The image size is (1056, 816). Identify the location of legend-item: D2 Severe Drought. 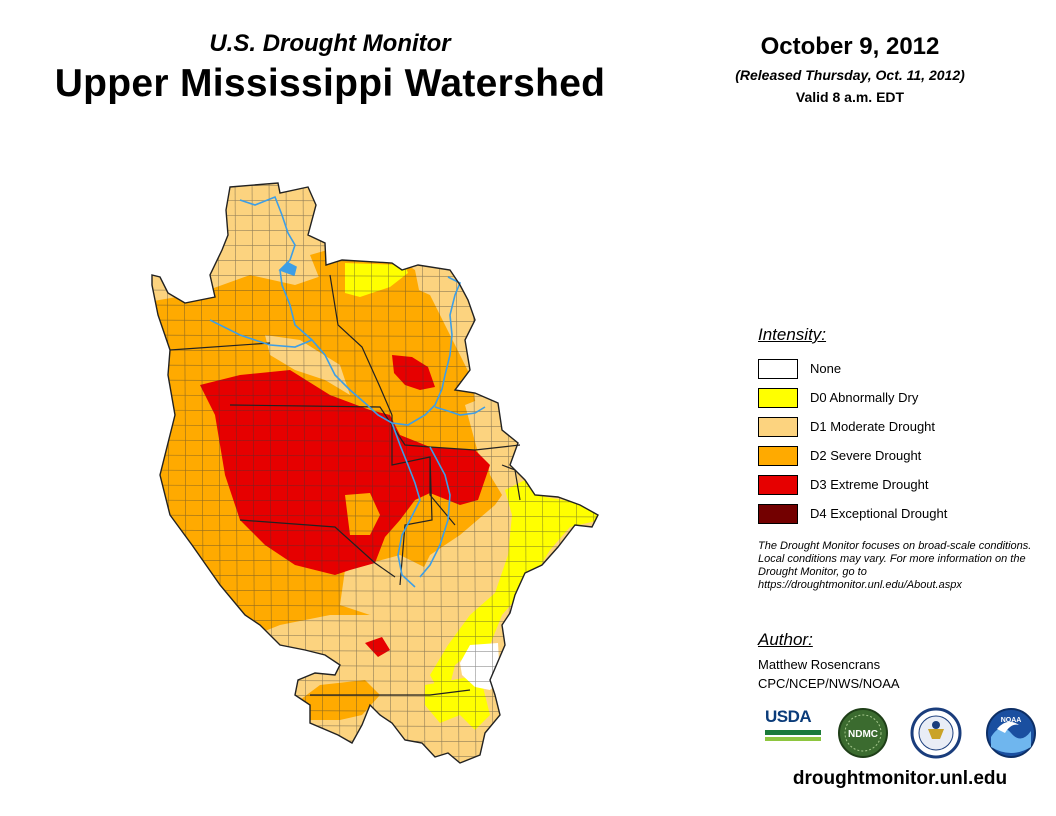
(852, 455).